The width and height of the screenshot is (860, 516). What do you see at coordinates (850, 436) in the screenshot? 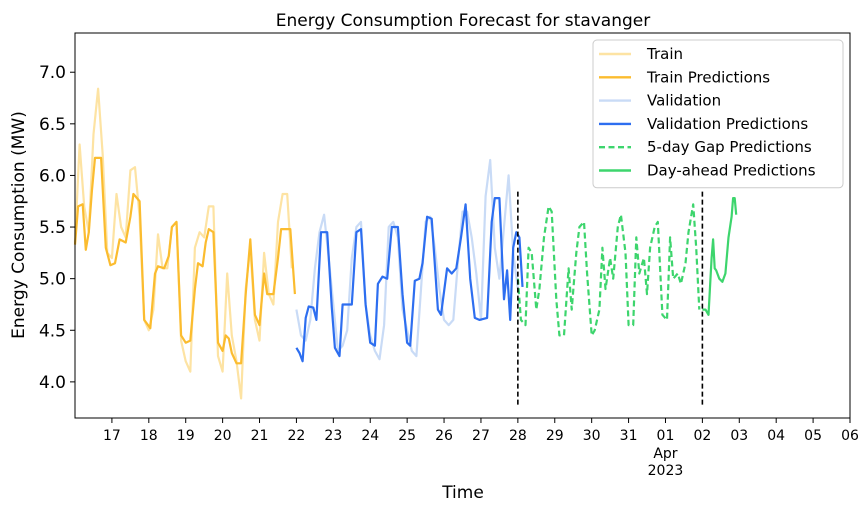
I see `x-tick-label: 06` at bounding box center [850, 436].